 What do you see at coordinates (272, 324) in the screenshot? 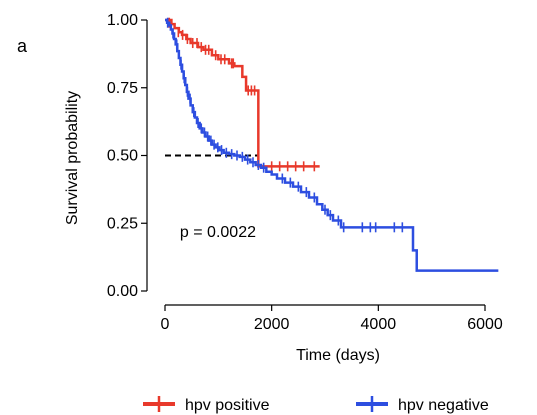
I see `x-tick-label: 2000` at bounding box center [272, 324].